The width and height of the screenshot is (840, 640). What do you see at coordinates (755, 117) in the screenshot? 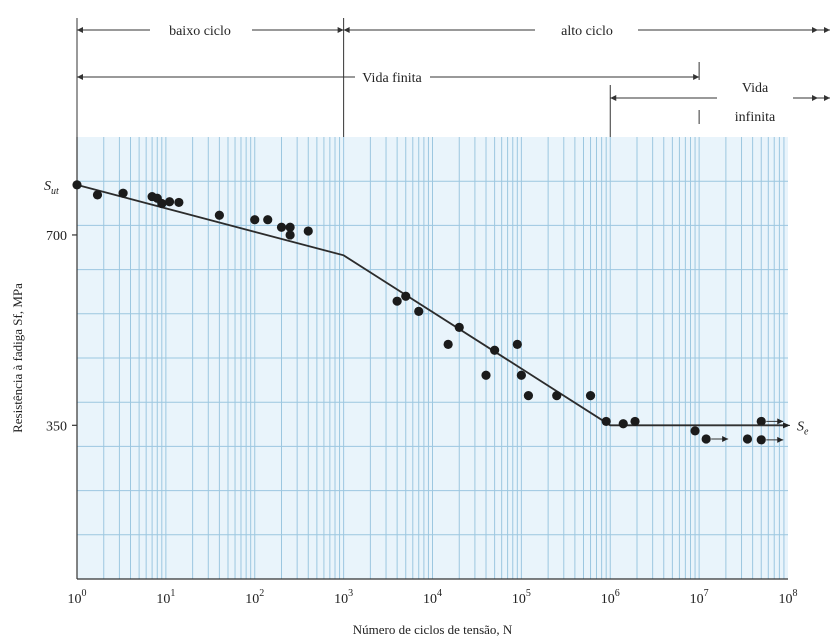
I see `infinite-life-label-2: infinita` at bounding box center [755, 117].